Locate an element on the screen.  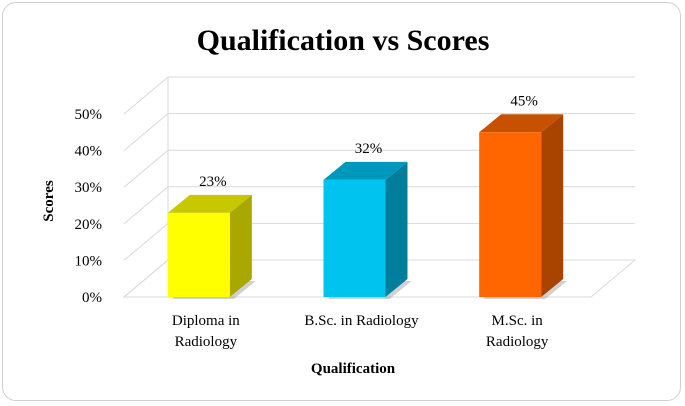
y-tick-label: 50% is located at coordinates (89, 115).